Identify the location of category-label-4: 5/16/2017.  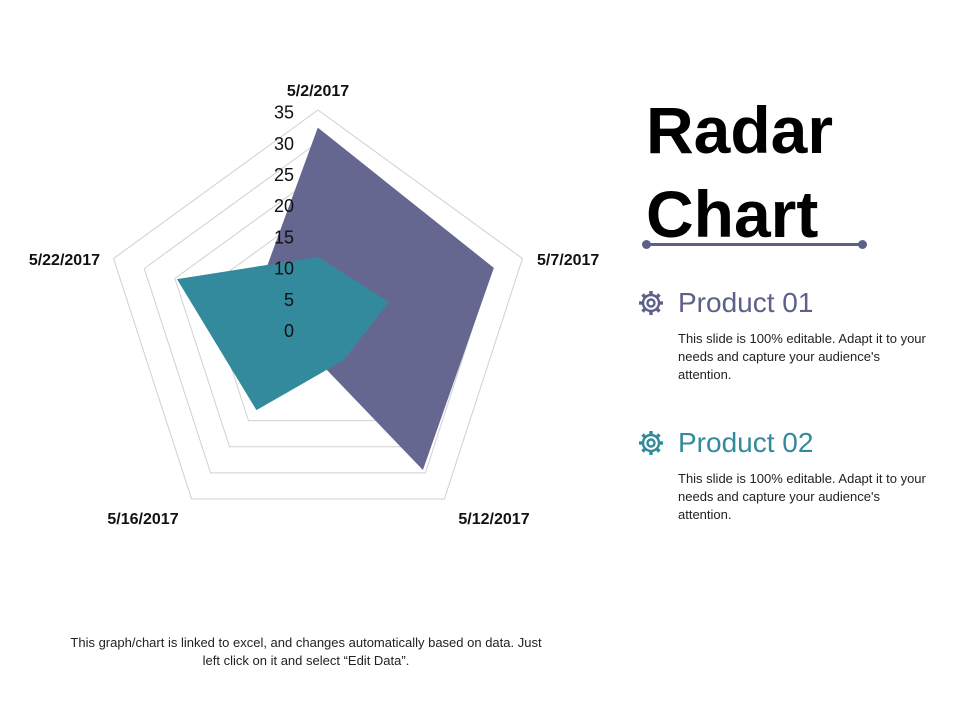
(142, 519).